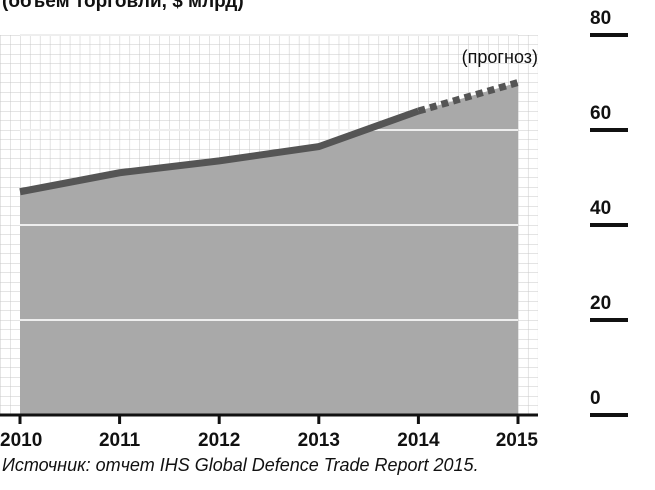 Image resolution: width=655 pixels, height=490 pixels. Describe the element at coordinates (319, 440) in the screenshot. I see `x-tick-label: 2013` at that location.